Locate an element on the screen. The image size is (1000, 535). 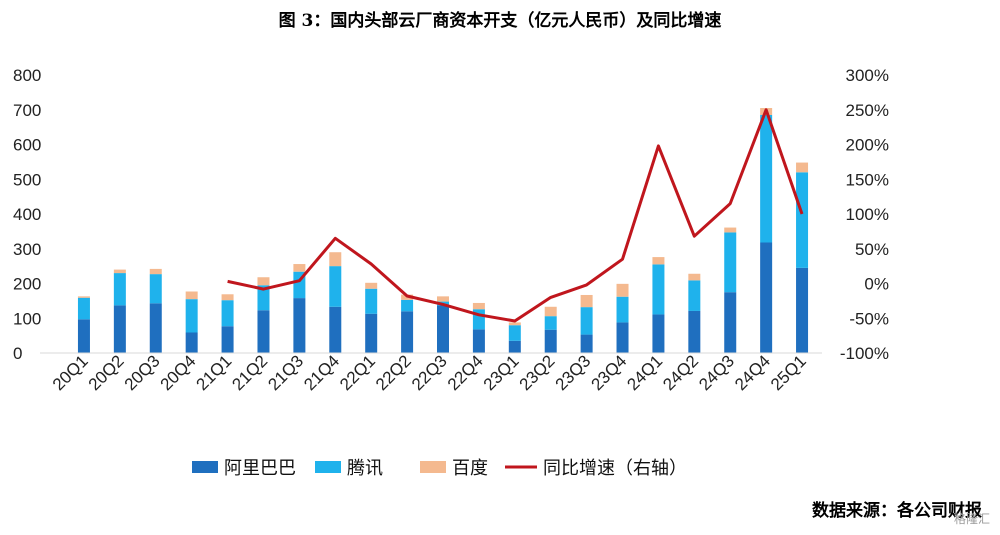
left-tick-label: 800 is located at coordinates (27, 75).